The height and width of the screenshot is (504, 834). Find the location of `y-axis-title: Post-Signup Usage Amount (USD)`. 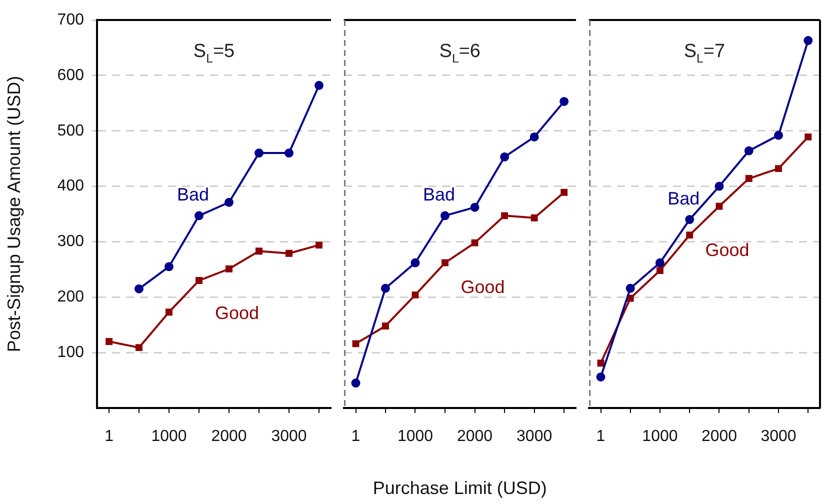

y-axis-title: Post-Signup Usage Amount (USD) is located at coordinates (14, 214).